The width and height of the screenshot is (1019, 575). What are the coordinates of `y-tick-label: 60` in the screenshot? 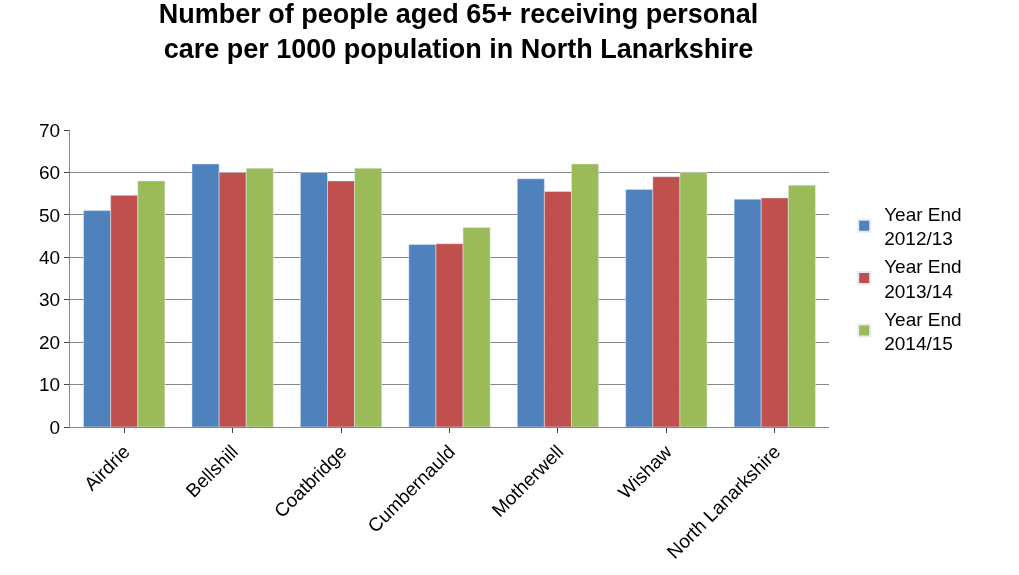 It's located at (50, 173).